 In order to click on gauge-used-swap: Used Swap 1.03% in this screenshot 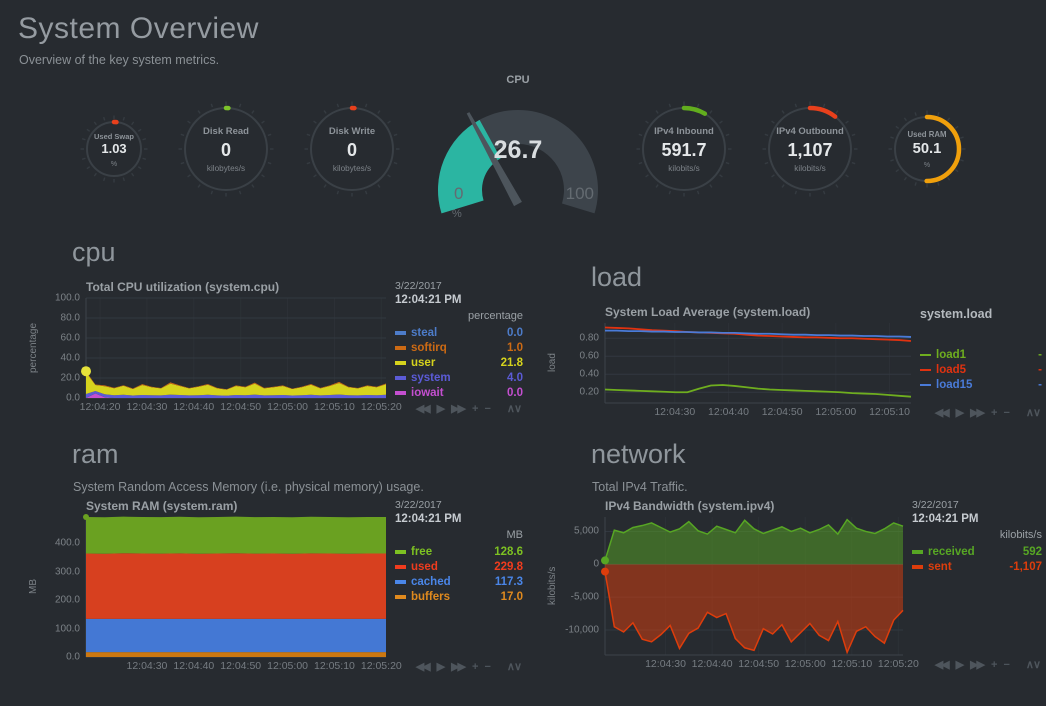, I will do `click(114, 149)`.